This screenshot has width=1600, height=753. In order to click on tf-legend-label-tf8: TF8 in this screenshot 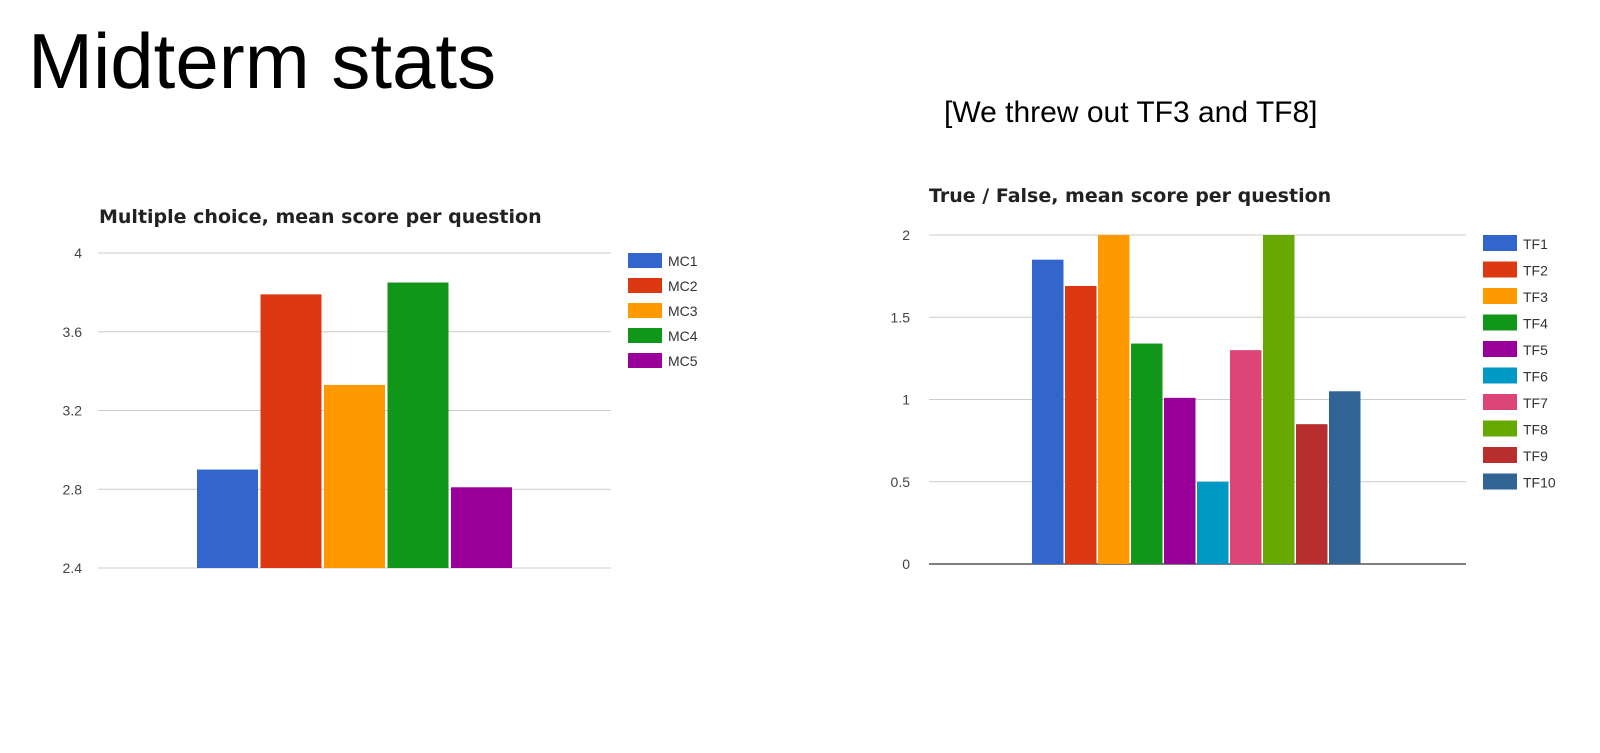, I will do `click(1535, 430)`.